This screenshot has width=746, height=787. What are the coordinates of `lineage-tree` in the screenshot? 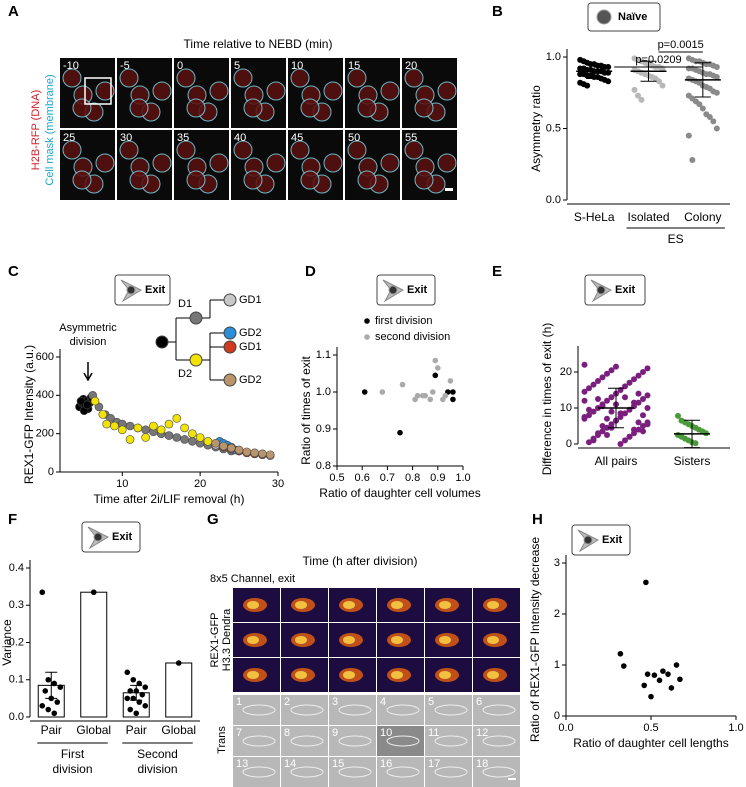 It's located at (193, 340).